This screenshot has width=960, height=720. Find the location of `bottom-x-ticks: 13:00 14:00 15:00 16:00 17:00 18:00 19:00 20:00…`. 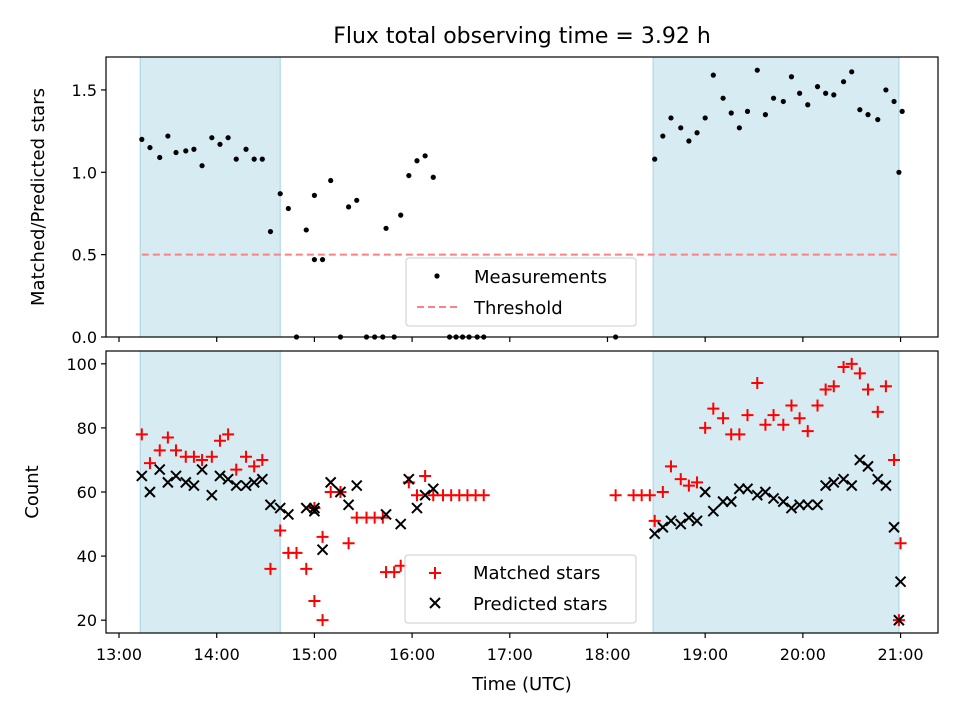

bottom-x-ticks: 13:00 14:00 15:00 16:00 17:00 18:00 19:00 20:00… is located at coordinates (510, 648).